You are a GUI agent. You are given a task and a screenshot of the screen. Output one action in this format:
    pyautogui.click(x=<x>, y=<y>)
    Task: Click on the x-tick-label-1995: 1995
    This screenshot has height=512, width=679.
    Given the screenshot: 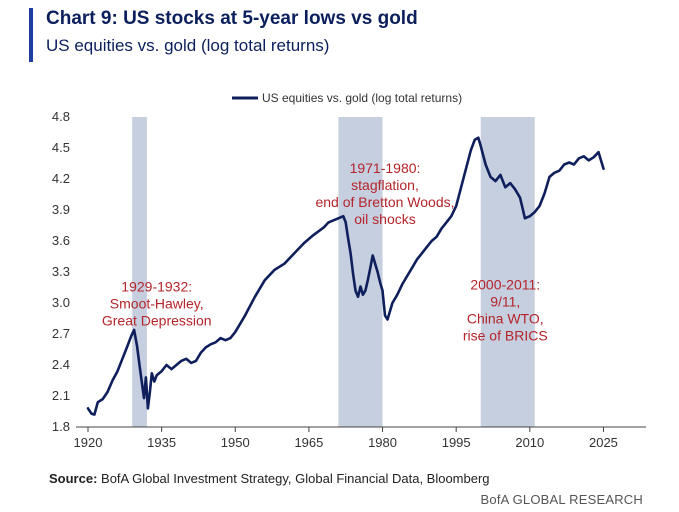 What is the action you would take?
    pyautogui.click(x=456, y=442)
    